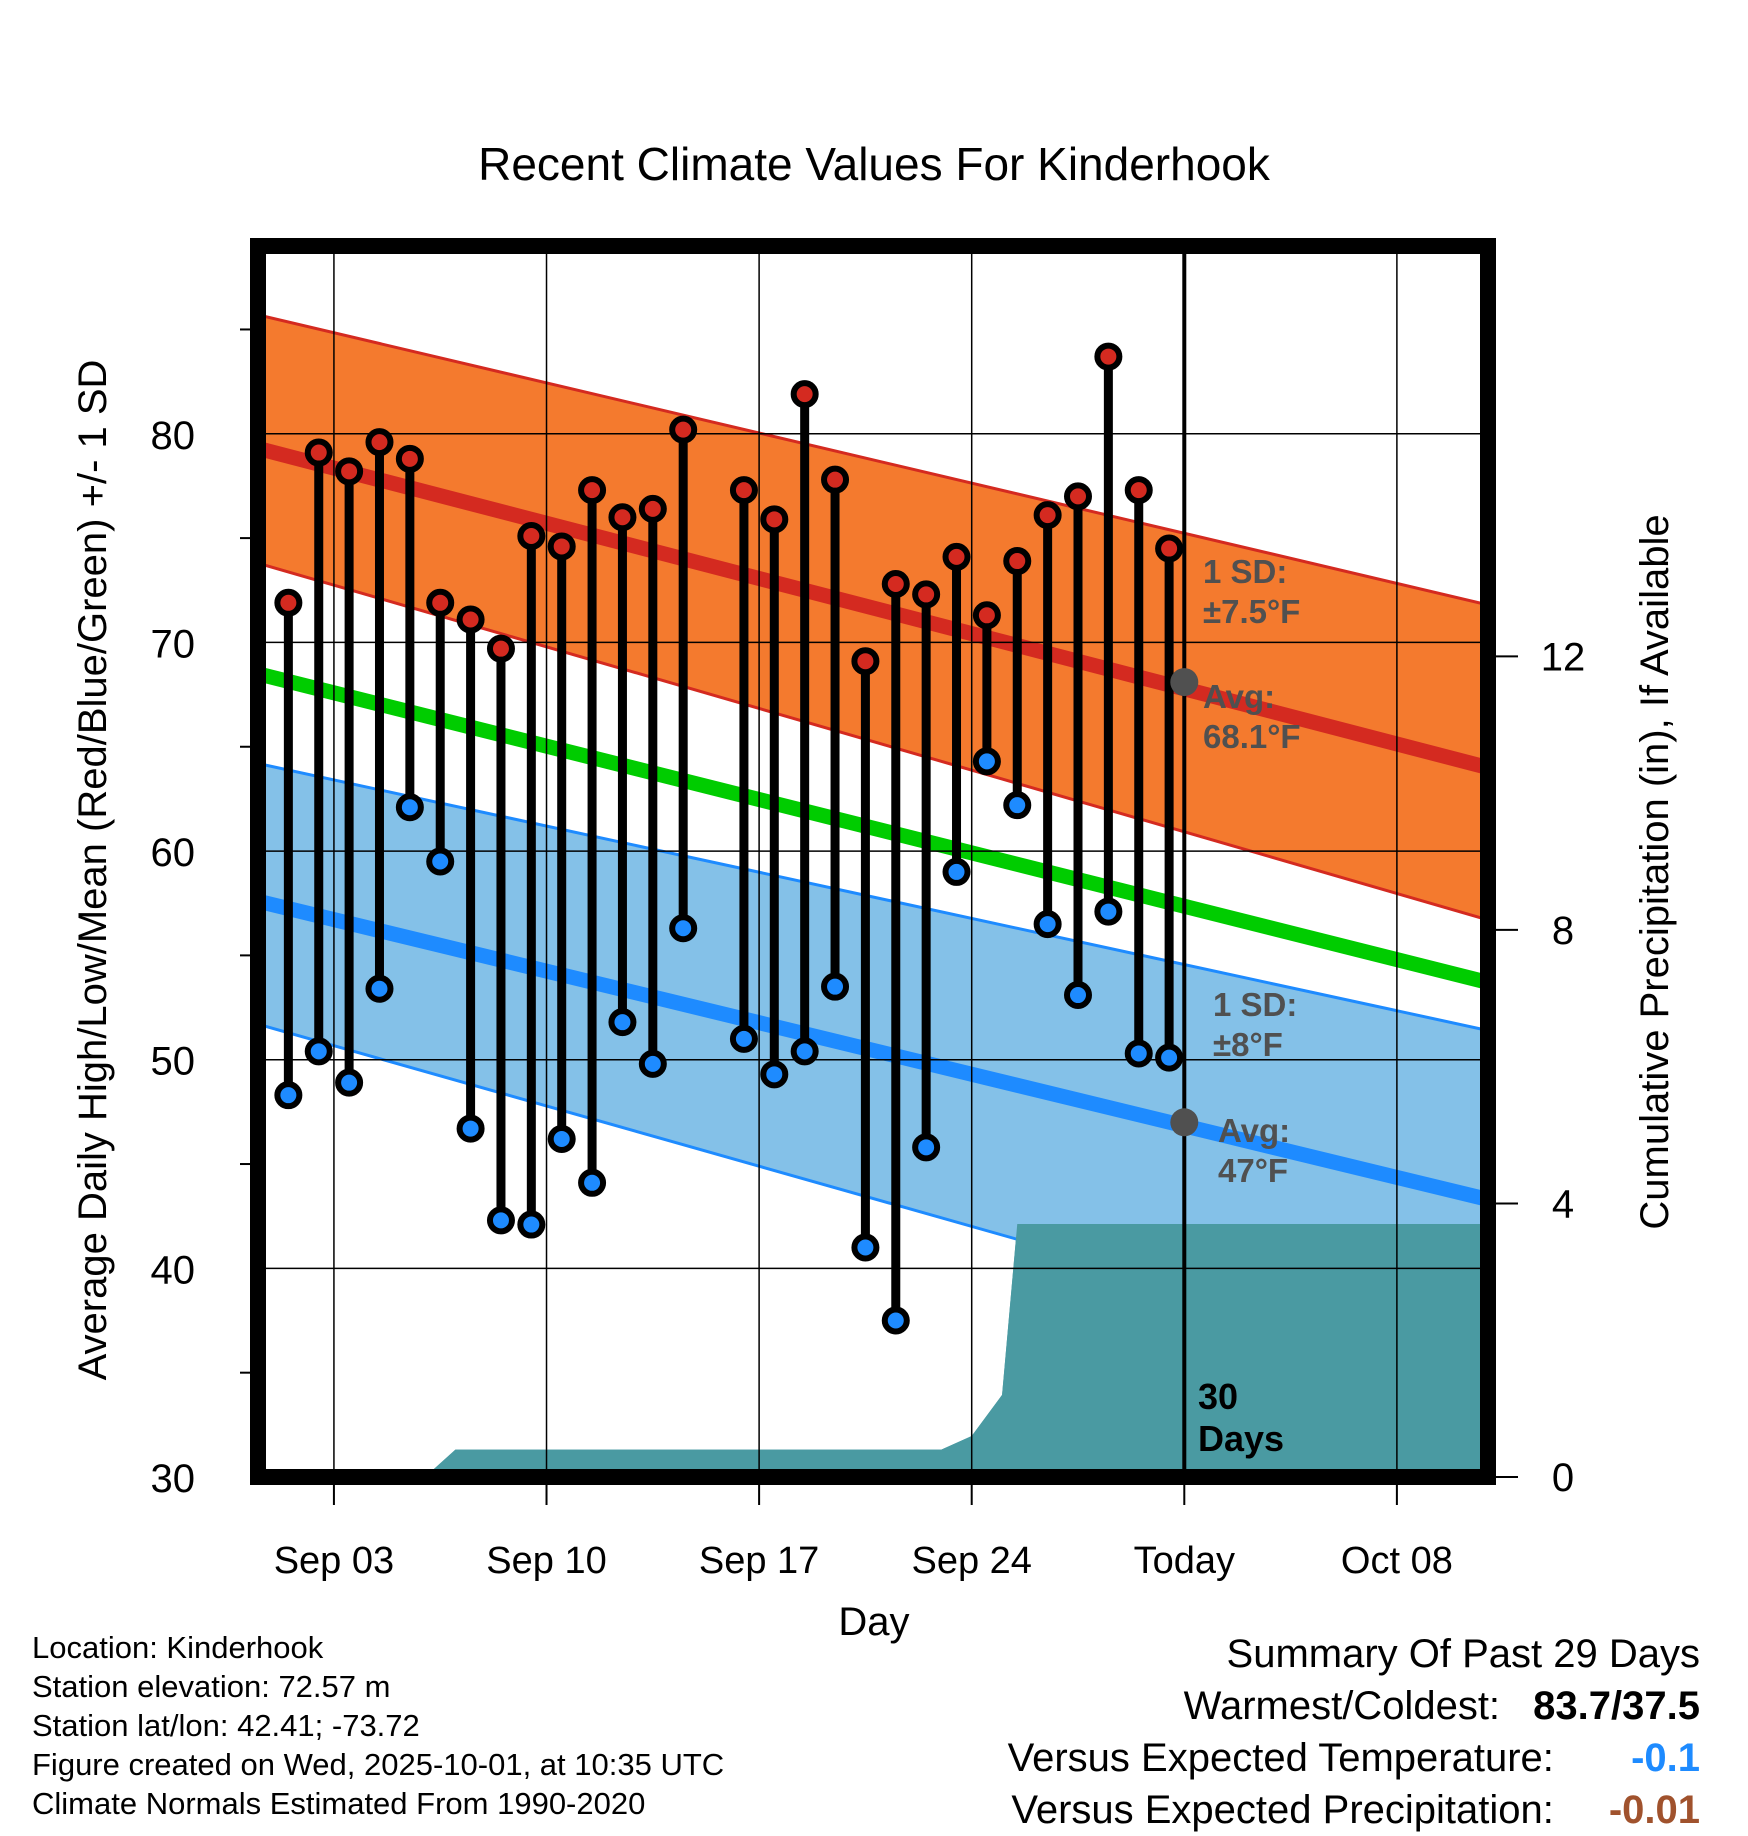  Describe the element at coordinates (873, 608) in the screenshot. I see `high-normal-line` at that location.